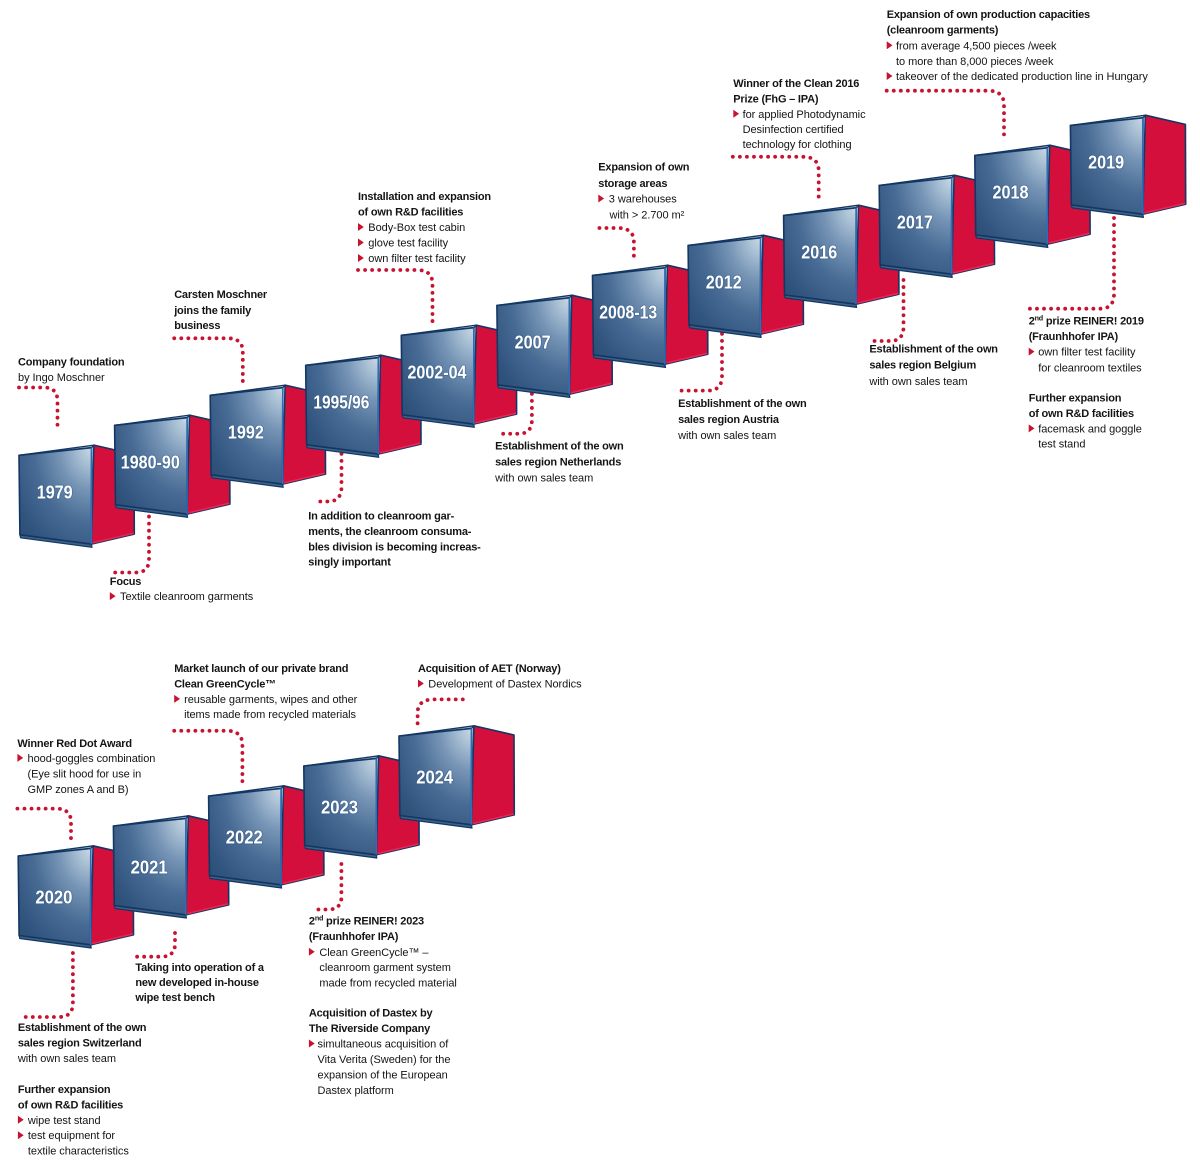 The width and height of the screenshot is (1200, 1173). What do you see at coordinates (489, 669) in the screenshot?
I see `svg-text: Acquisition of AET (Norway)` at bounding box center [489, 669].